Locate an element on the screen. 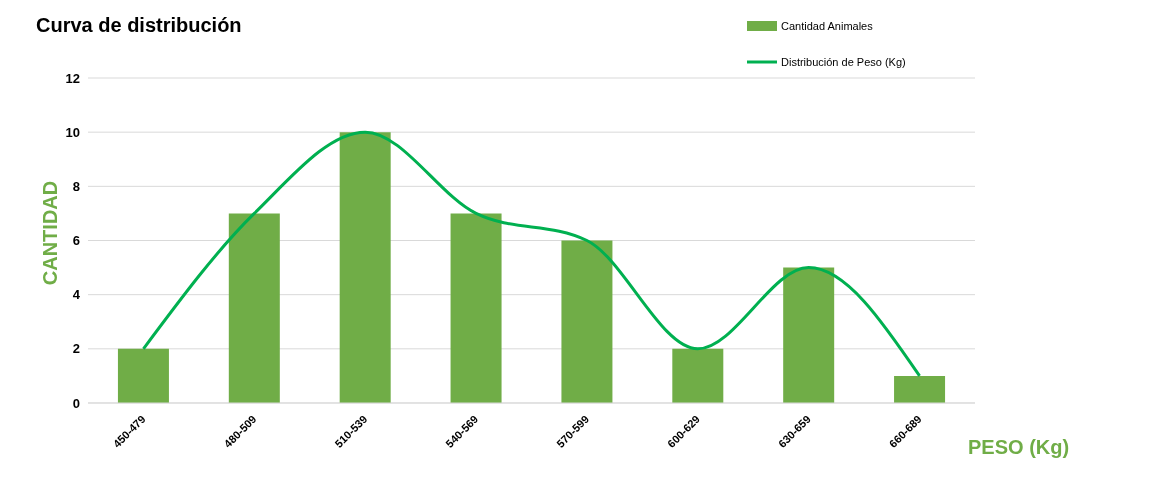 Image resolution: width=1168 pixels, height=493 pixels. y-tick-label: 10 is located at coordinates (72, 132).